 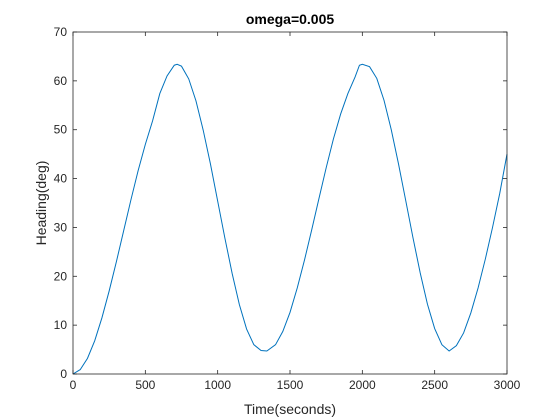 What do you see at coordinates (61, 276) in the screenshot?
I see `y-tick-label: 20` at bounding box center [61, 276].